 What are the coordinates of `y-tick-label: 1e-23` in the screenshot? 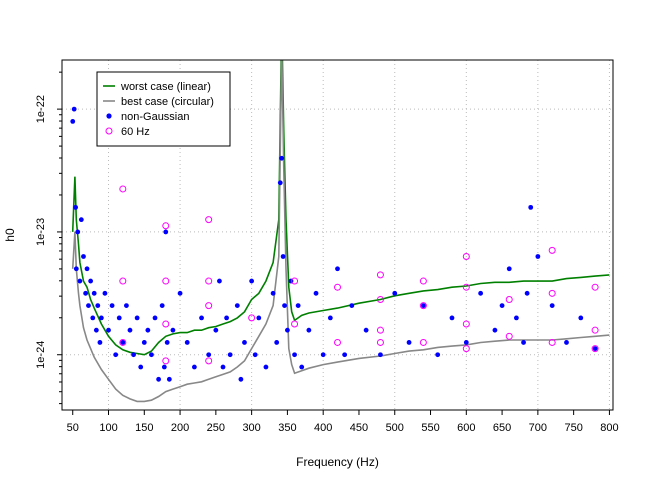 It's located at (41, 232).